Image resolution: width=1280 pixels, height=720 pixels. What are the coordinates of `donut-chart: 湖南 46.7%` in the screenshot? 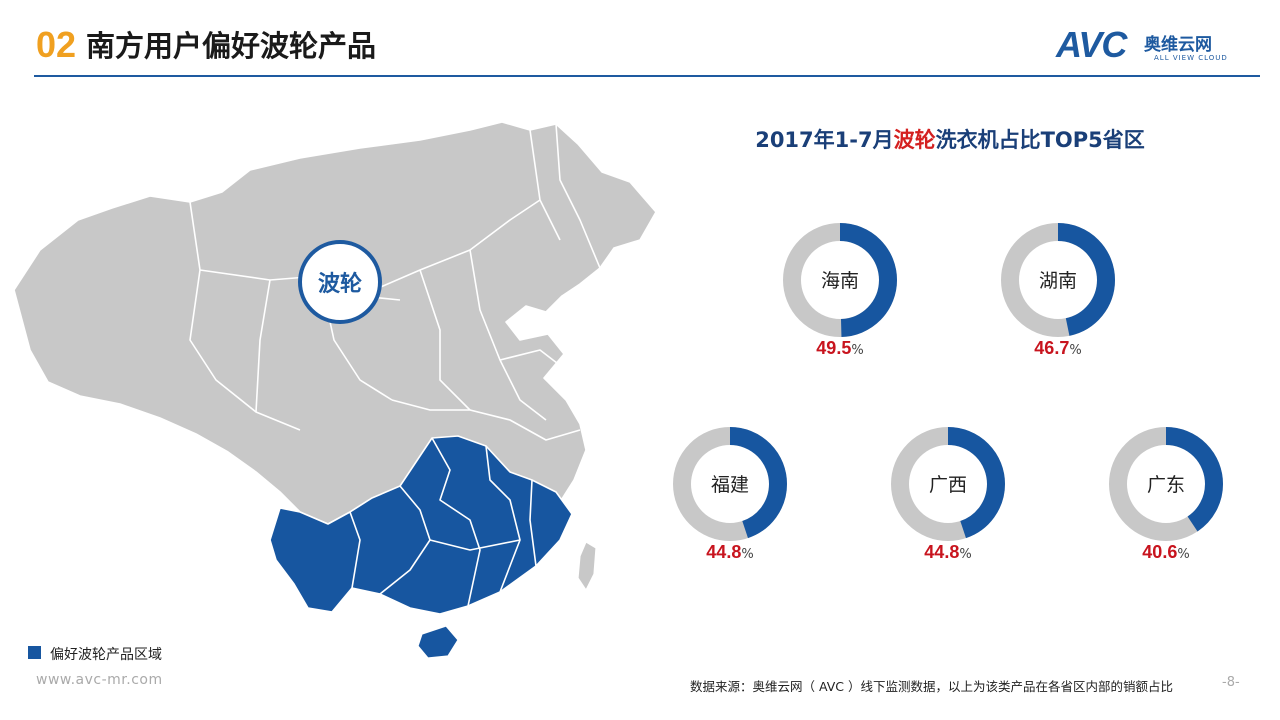 It's located at (1058, 295).